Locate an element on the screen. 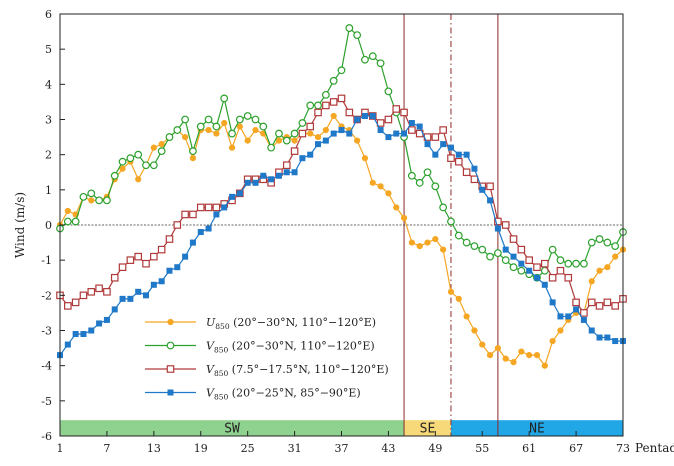 This screenshot has width=674, height=466. regime-band-ne is located at coordinates (536, 428).